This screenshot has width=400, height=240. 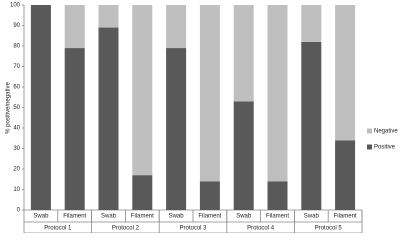 What do you see at coordinates (16, 47) in the screenshot?
I see `y-tick-label: 80` at bounding box center [16, 47].